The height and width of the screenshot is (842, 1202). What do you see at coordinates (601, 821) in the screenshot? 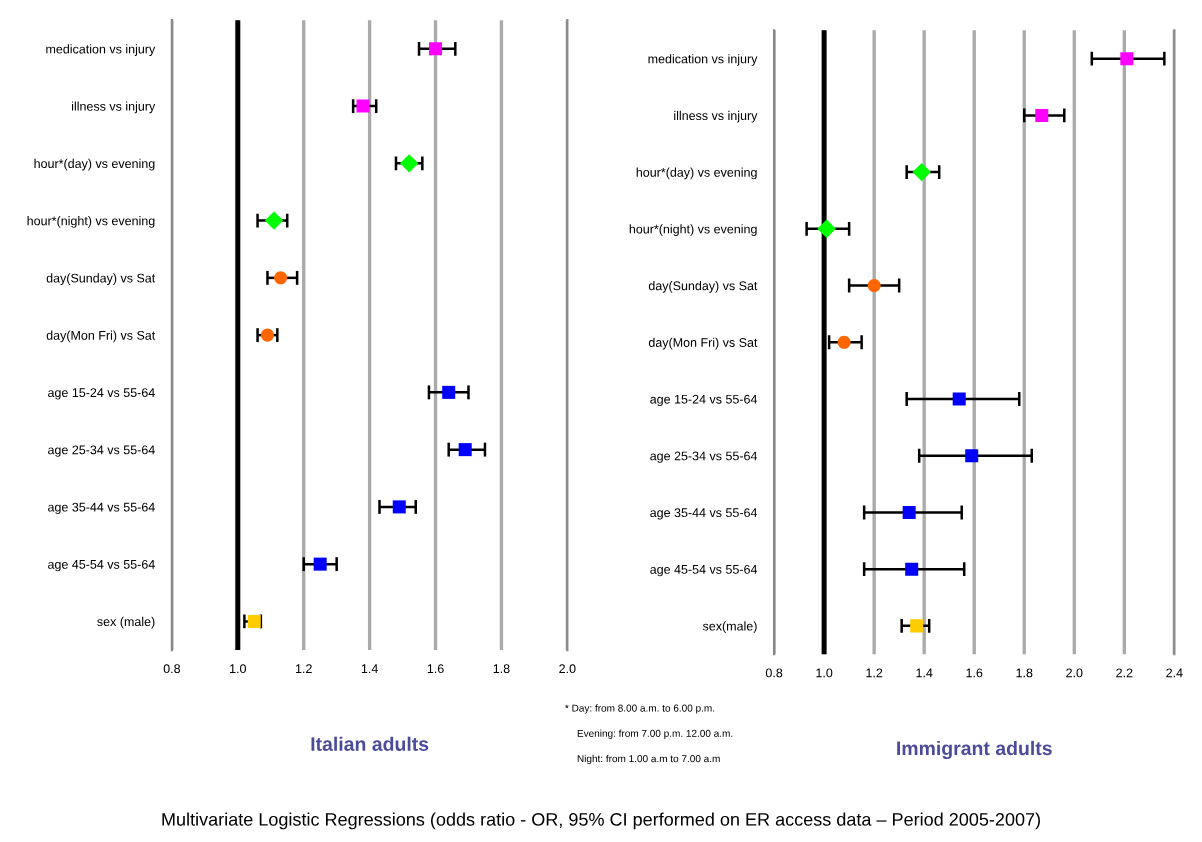
I see `text: Multivariate Logistic Regressions (odds ratio - OR, 95% CI performed on ER access data – Period 2005-2007)` at bounding box center [601, 821].